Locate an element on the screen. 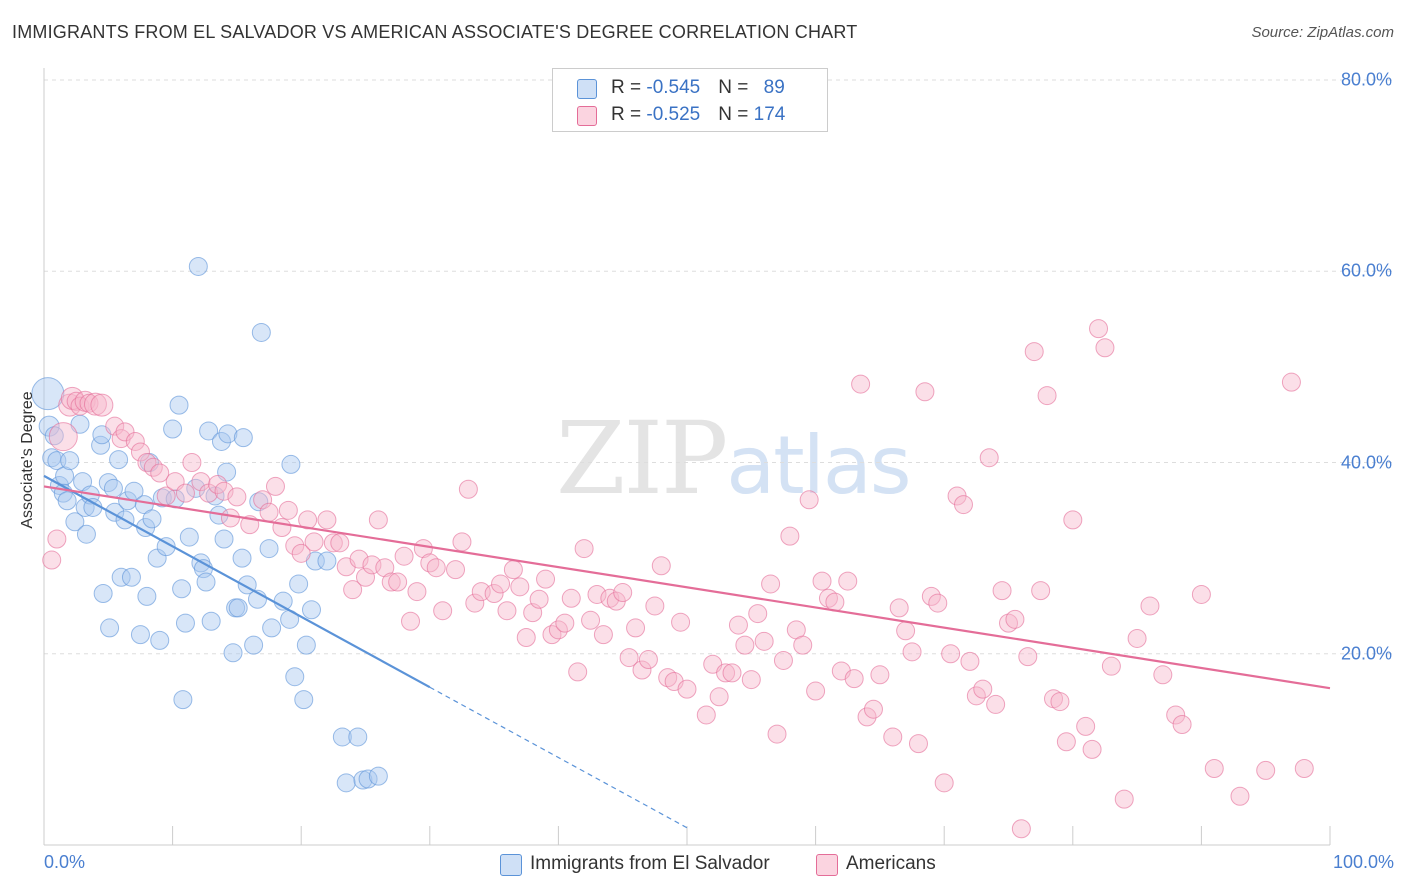  correlation-legend: R = -0.545 N = 89 R = -0.525 N = 174 is located at coordinates (690, 100).